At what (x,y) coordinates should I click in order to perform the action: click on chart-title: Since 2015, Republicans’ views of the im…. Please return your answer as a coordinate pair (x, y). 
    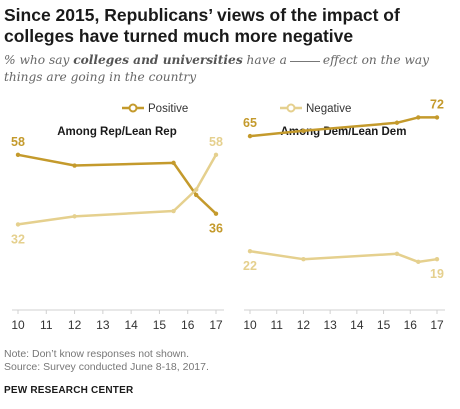
    Looking at the image, I should click on (202, 25).